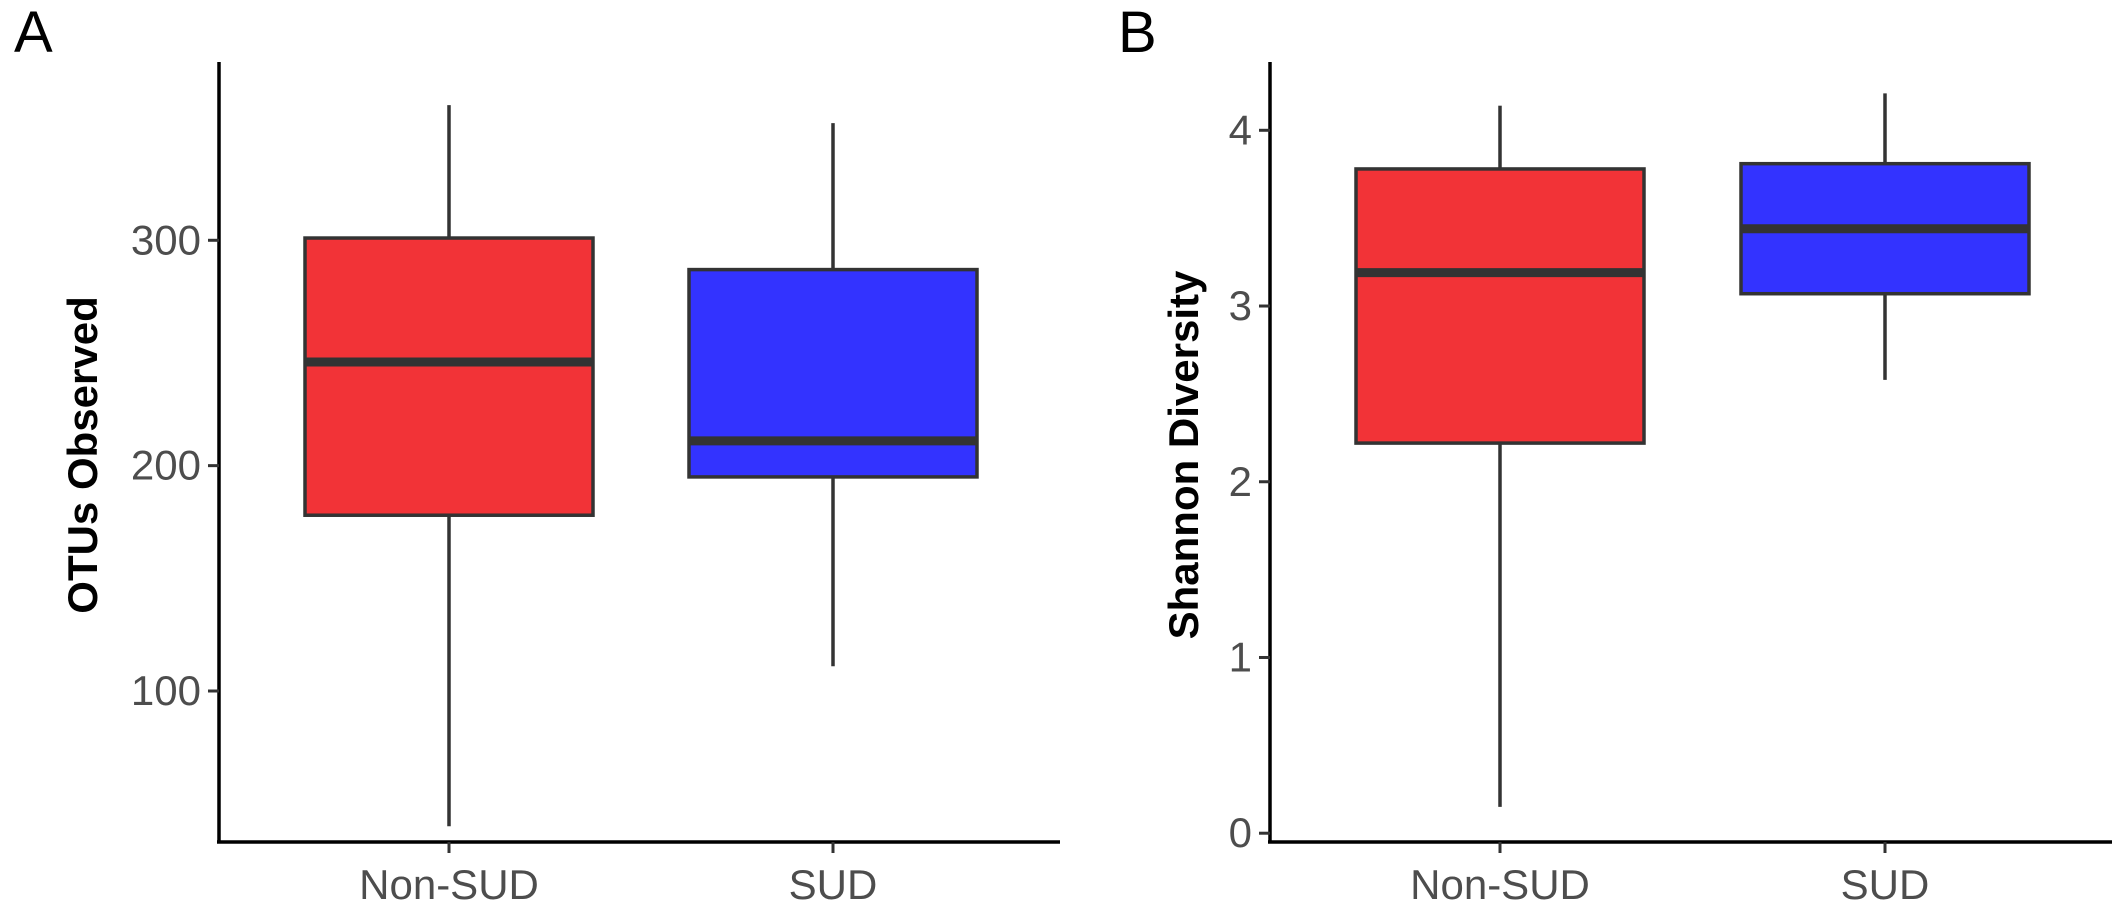 The width and height of the screenshot is (2121, 909). Describe the element at coordinates (166, 239) in the screenshot. I see `y-tick-label: 300` at that location.